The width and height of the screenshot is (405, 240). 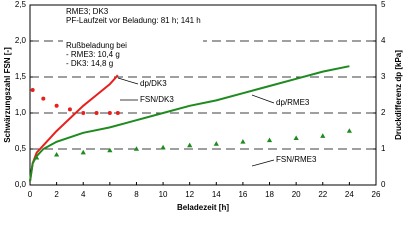 I want to click on y2-tick-label: 0, so click(x=383, y=184).